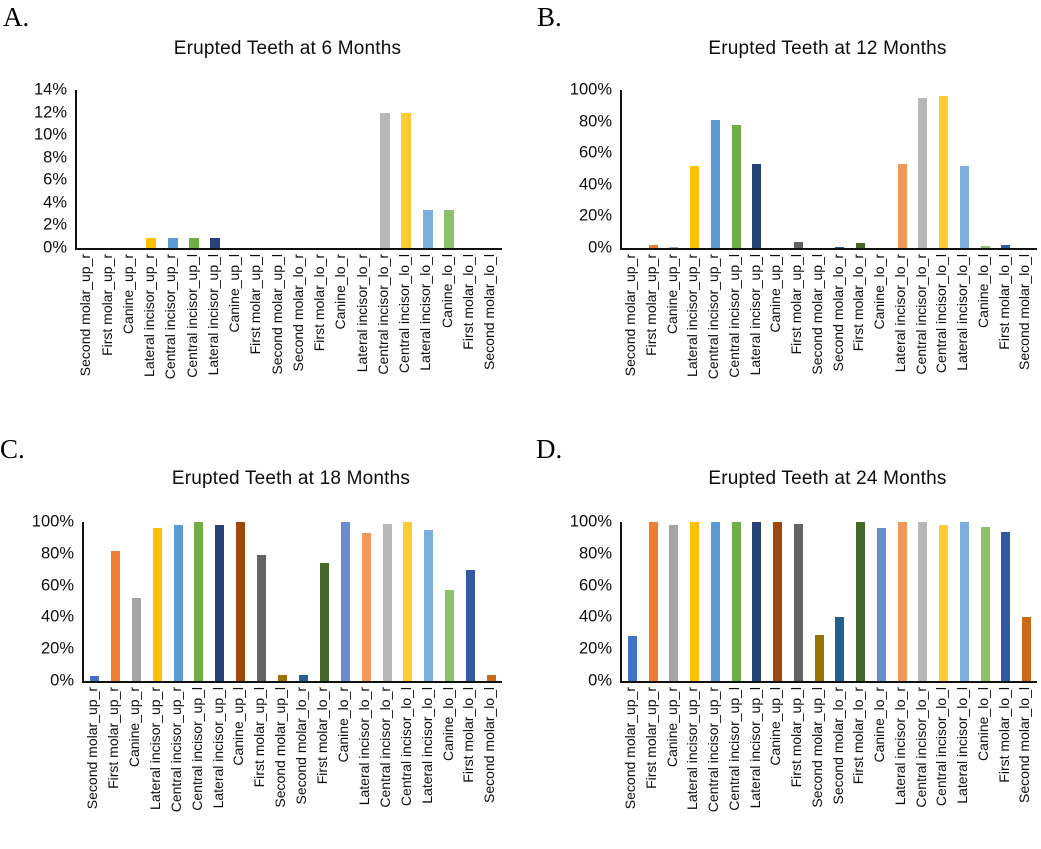 This screenshot has height=849, width=1041. What do you see at coordinates (985, 604) in the screenshot?
I see `bar-canine-lo-l` at bounding box center [985, 604].